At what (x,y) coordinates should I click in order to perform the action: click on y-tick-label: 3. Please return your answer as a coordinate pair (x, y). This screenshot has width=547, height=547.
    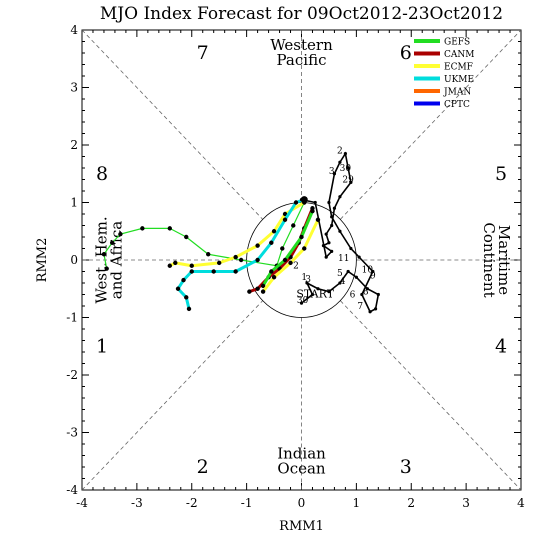
    Looking at the image, I should click on (74, 88).